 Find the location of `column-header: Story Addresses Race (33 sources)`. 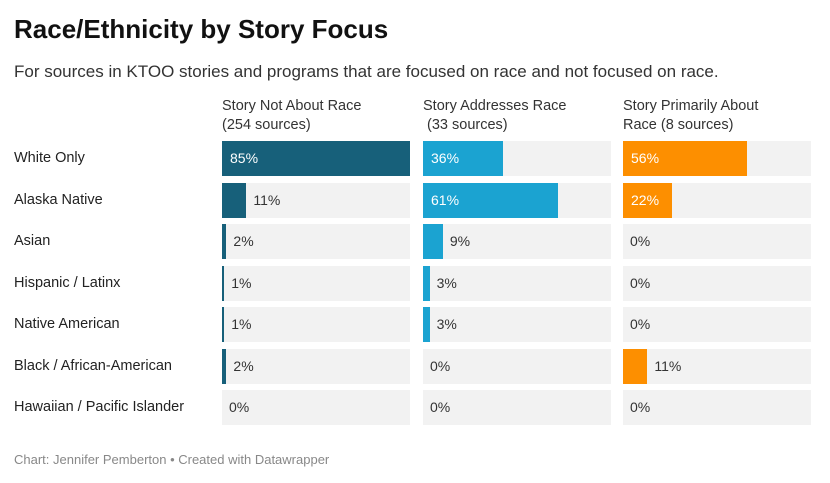

column-header: Story Addresses Race (33 sources) is located at coordinates (495, 115).